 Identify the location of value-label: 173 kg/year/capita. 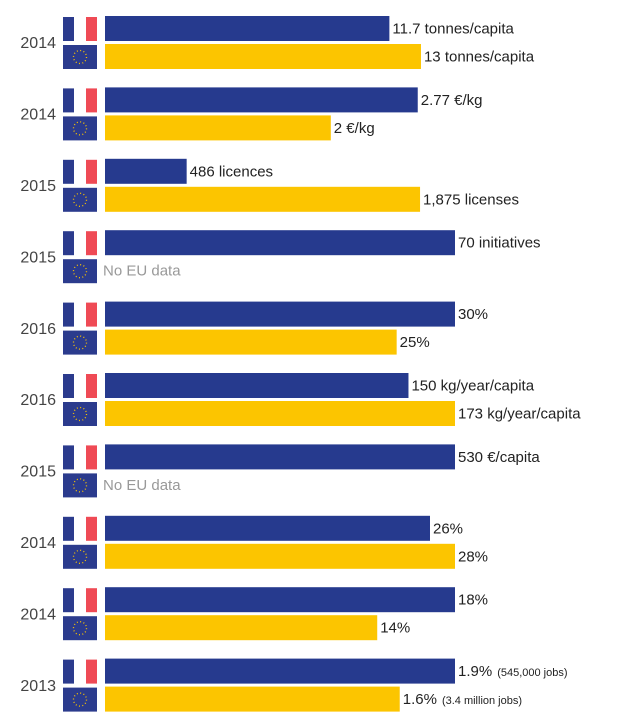
(519, 413).